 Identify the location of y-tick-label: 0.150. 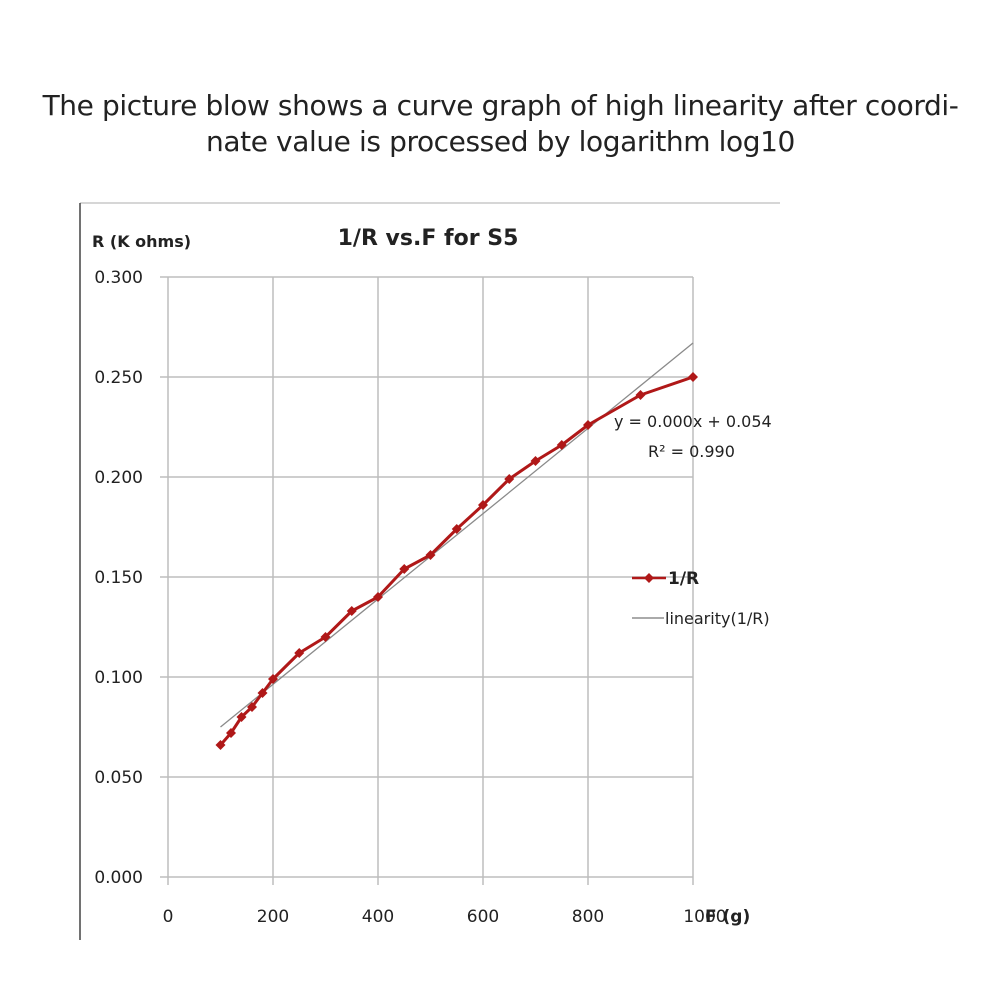
(118, 578).